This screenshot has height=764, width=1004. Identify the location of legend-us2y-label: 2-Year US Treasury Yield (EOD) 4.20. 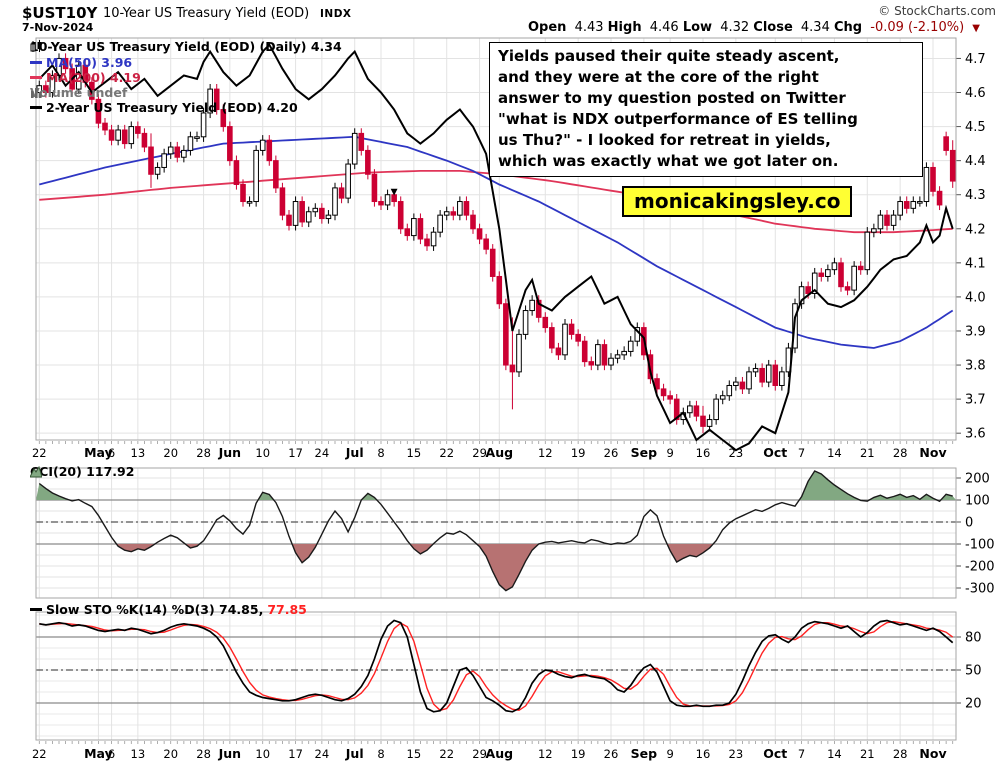
(172, 107).